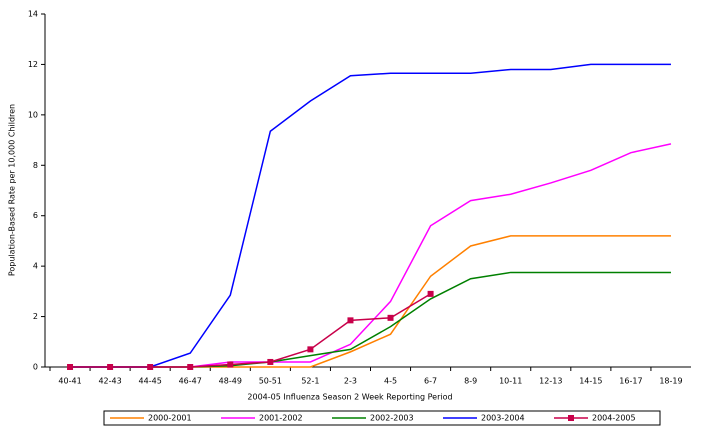 This screenshot has height=428, width=701. I want to click on x-tick-label: 40-41, so click(69, 381).